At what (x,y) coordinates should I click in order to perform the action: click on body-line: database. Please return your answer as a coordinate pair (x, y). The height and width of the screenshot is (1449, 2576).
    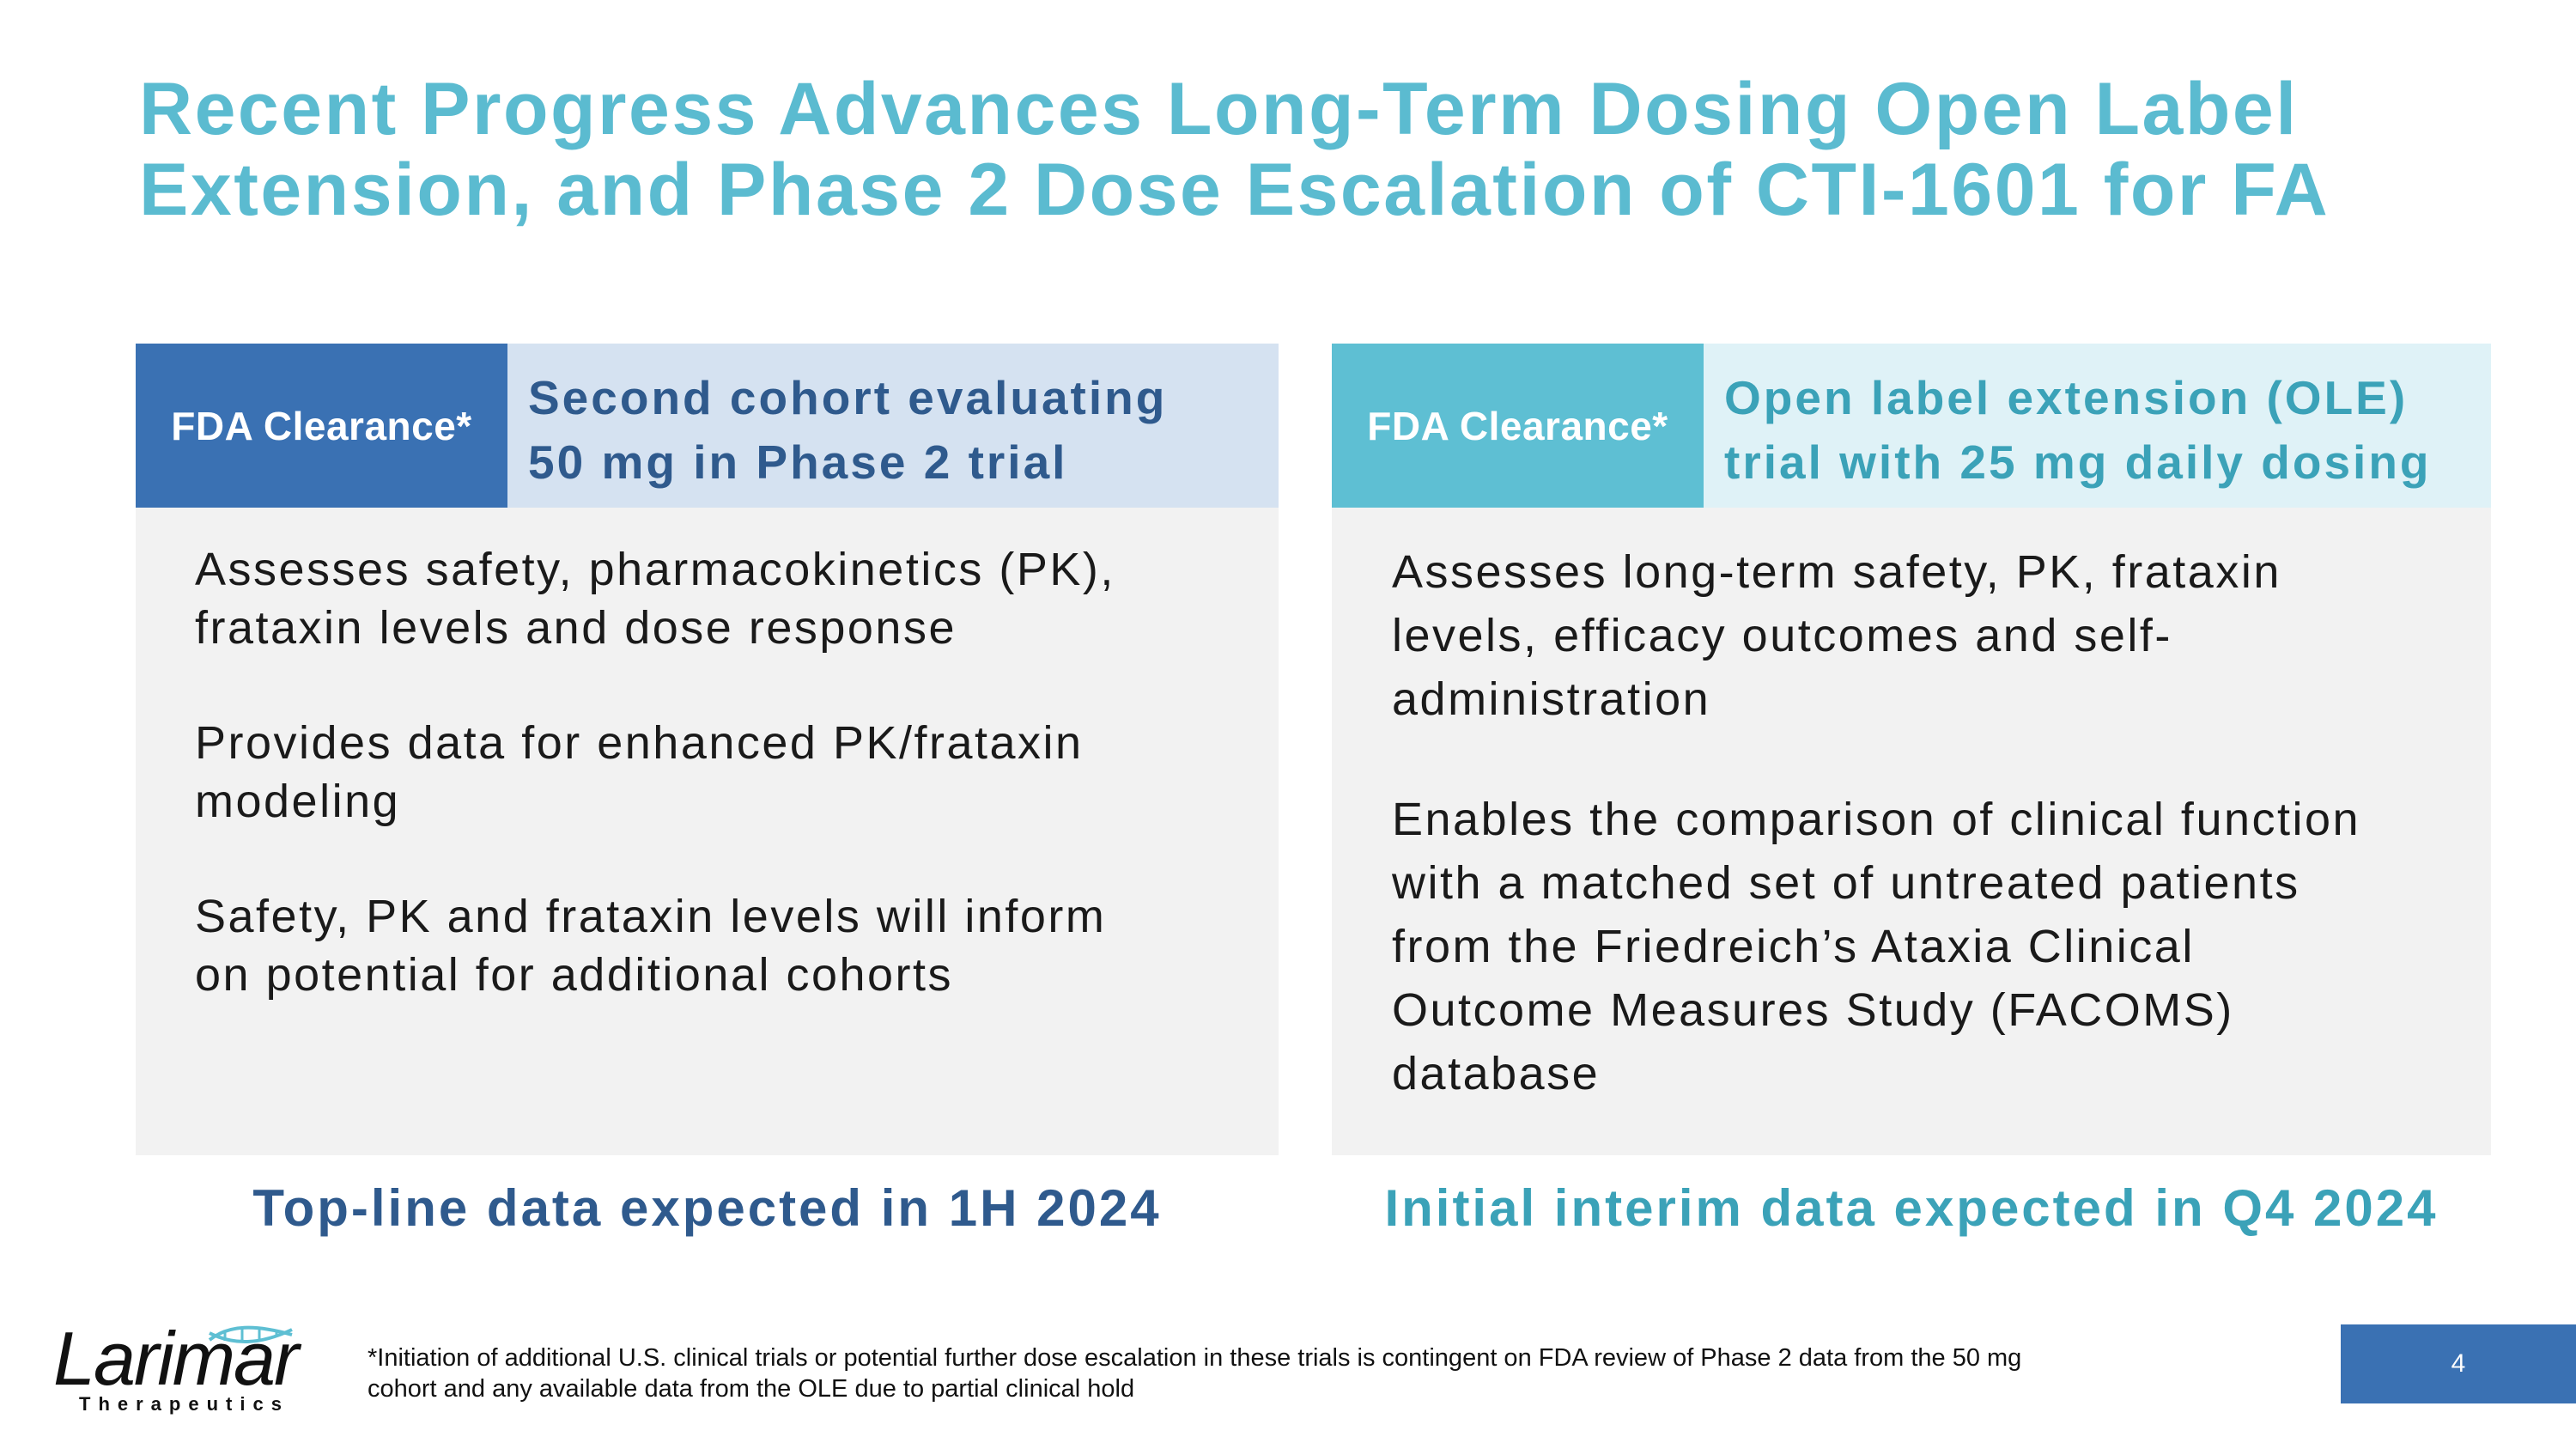
    Looking at the image, I should click on (1496, 1073).